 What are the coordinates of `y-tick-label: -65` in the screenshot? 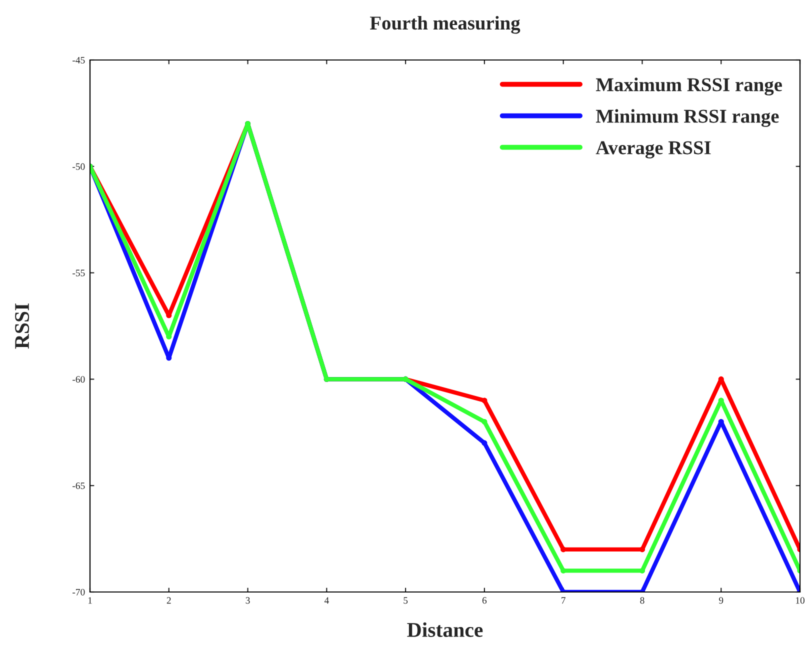 It's located at (78, 486).